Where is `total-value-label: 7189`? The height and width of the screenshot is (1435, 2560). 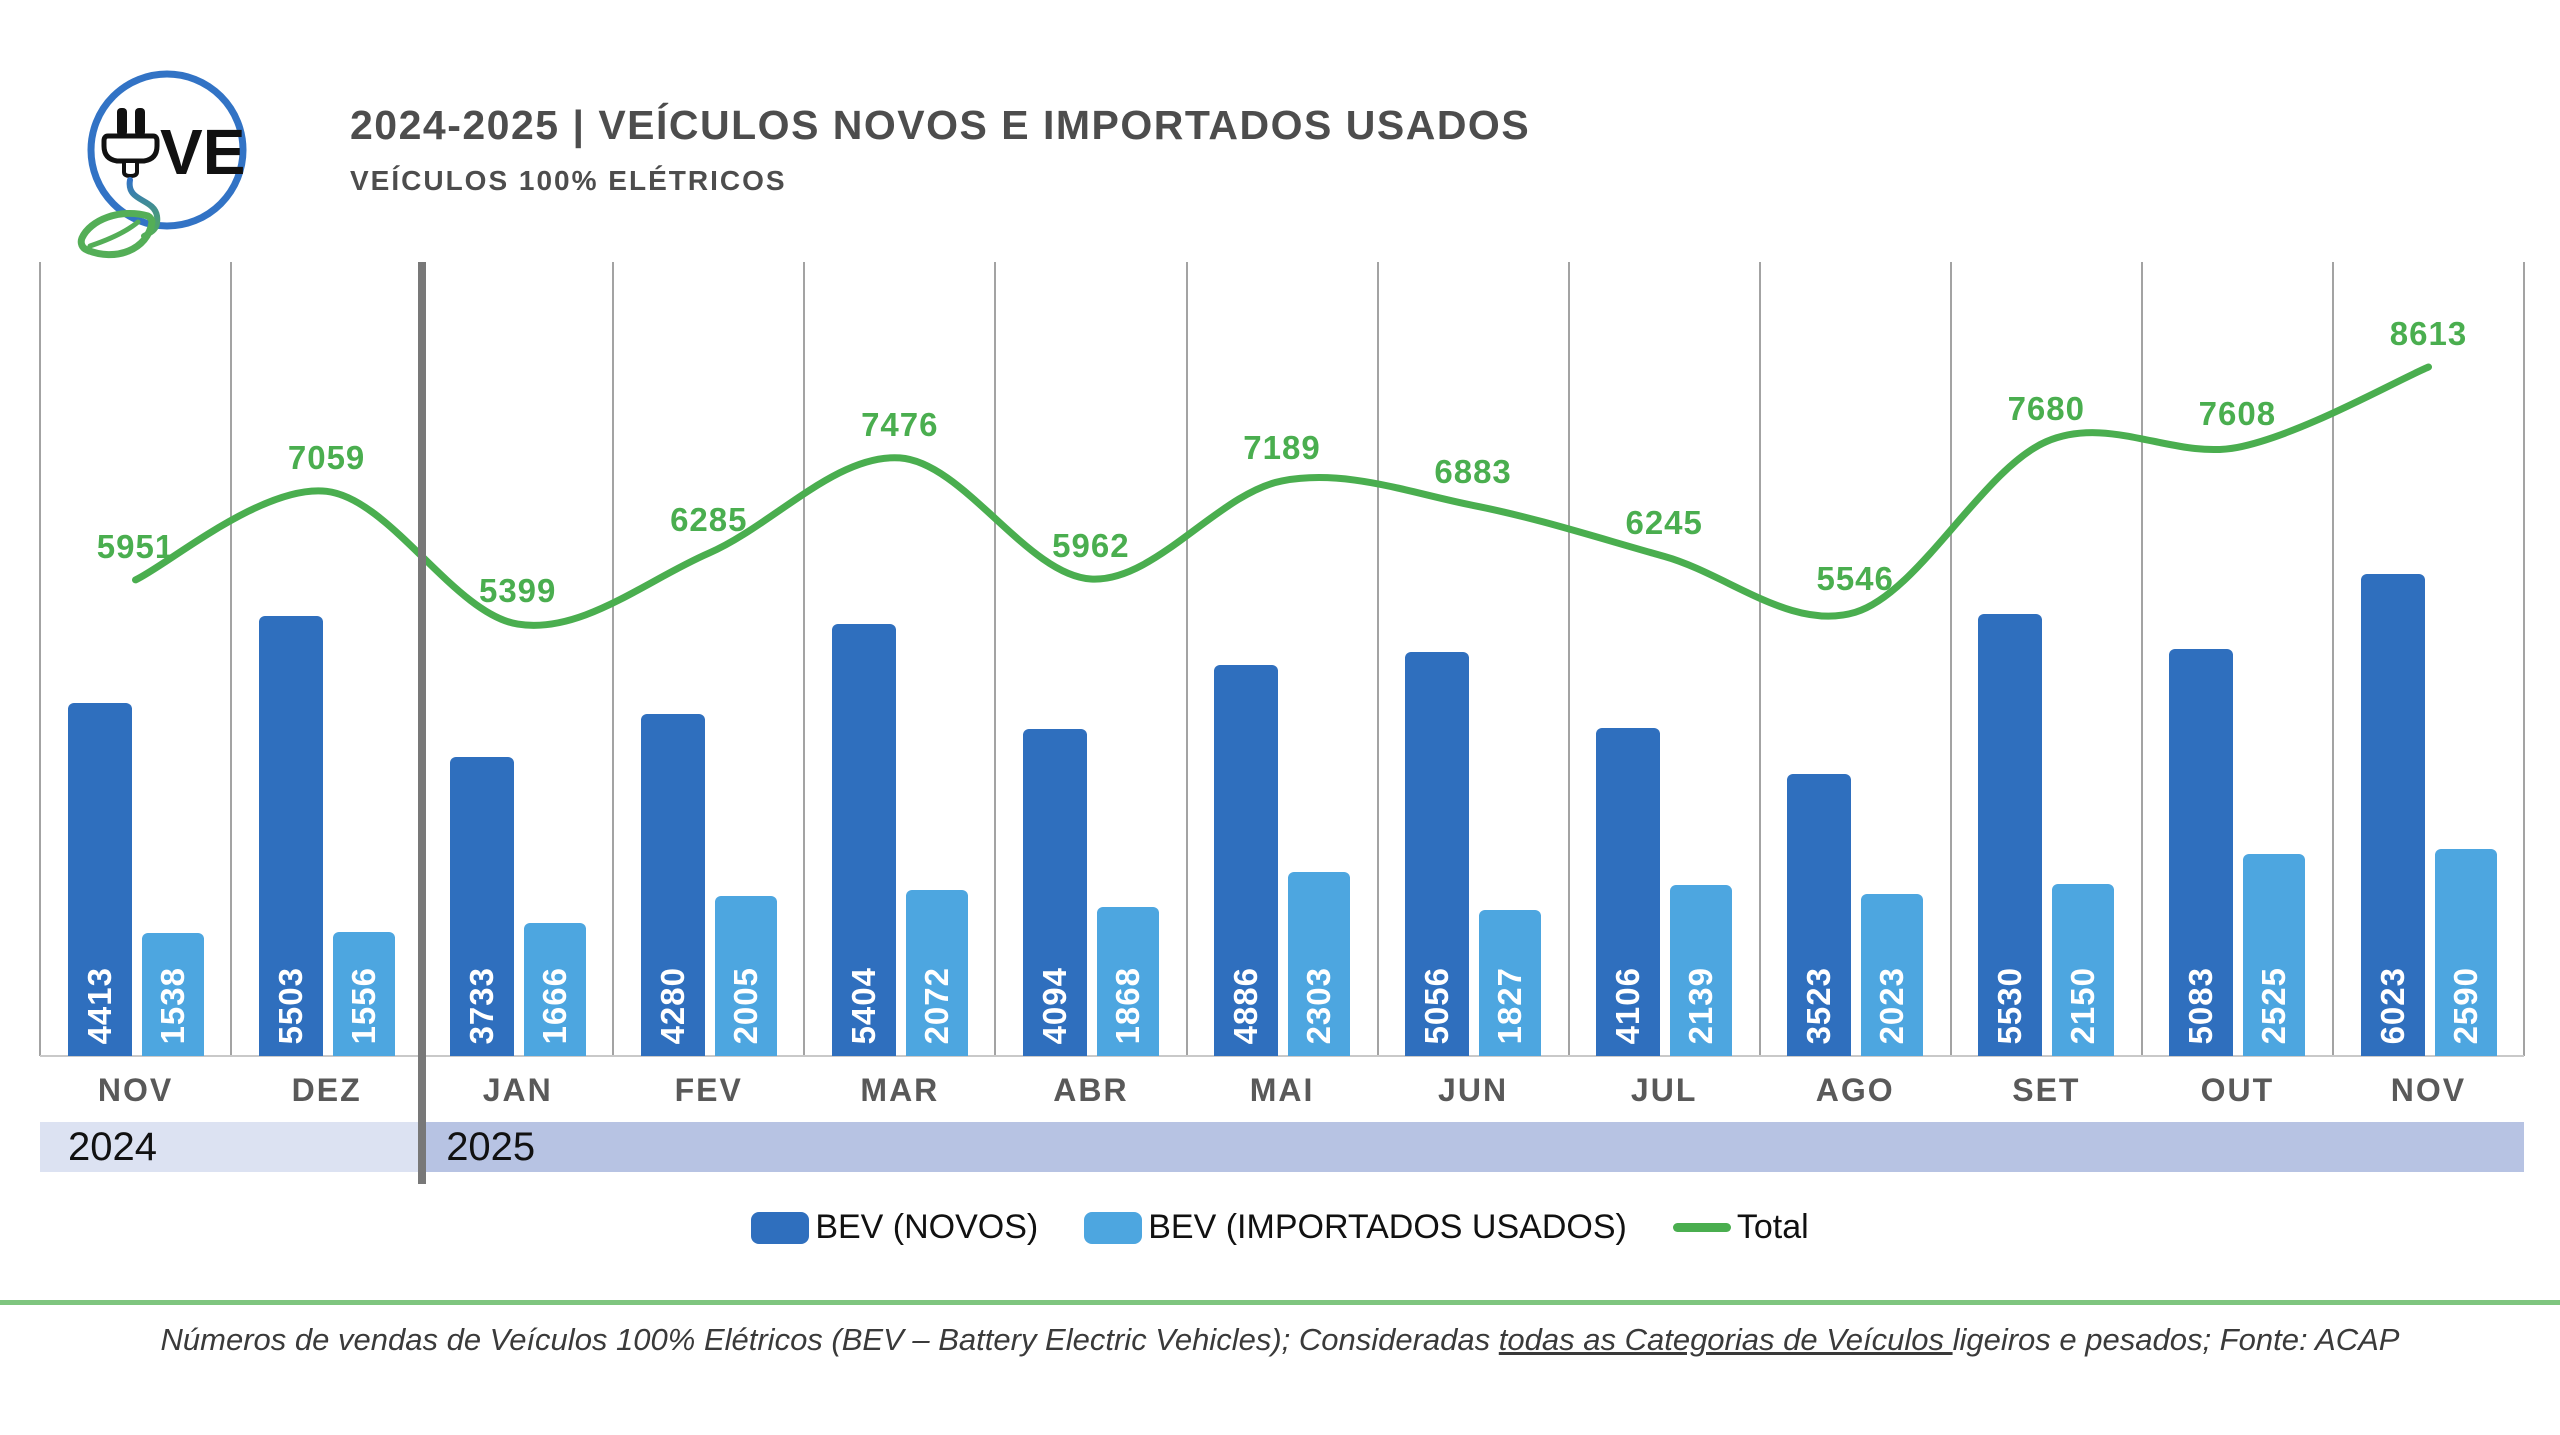 total-value-label: 7189 is located at coordinates (1282, 447).